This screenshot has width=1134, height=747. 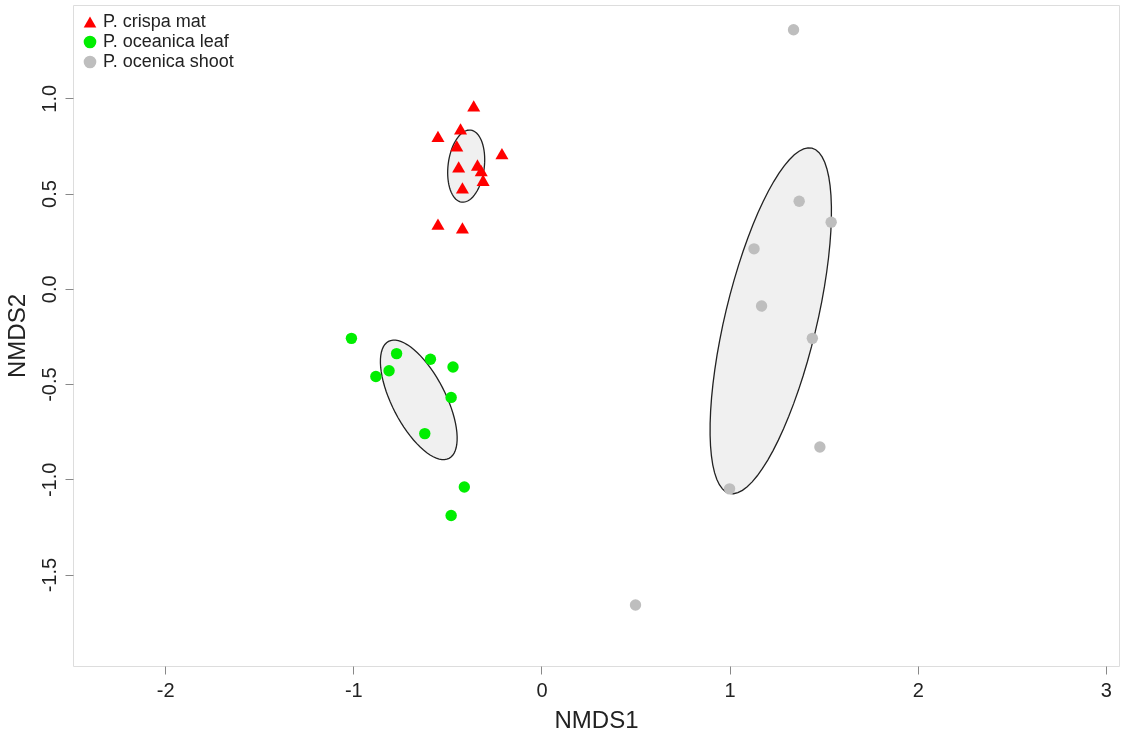 I want to click on x-tick-label: 1, so click(x=730, y=689).